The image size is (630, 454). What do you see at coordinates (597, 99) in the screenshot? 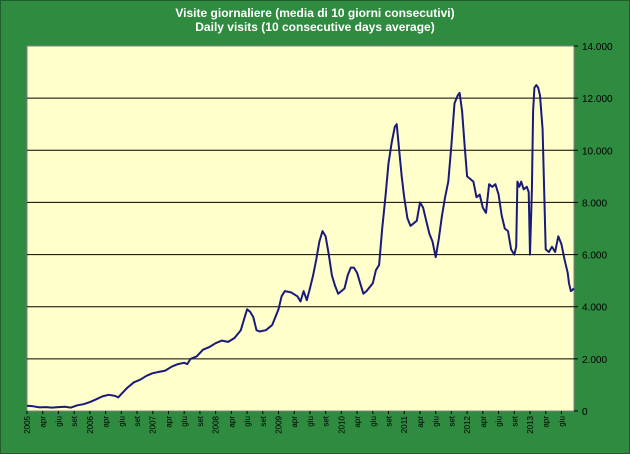
I see `y-tick-label: 12.000` at bounding box center [597, 99].